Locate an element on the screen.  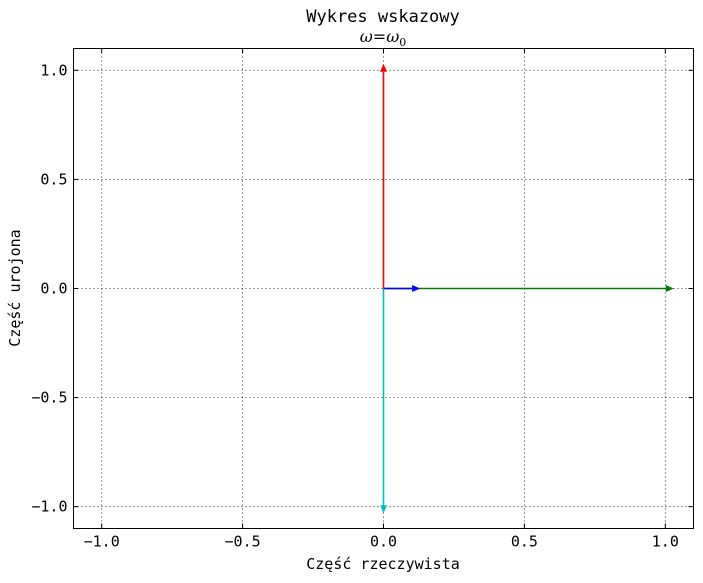
x-tick-label: 0.5 is located at coordinates (524, 542).